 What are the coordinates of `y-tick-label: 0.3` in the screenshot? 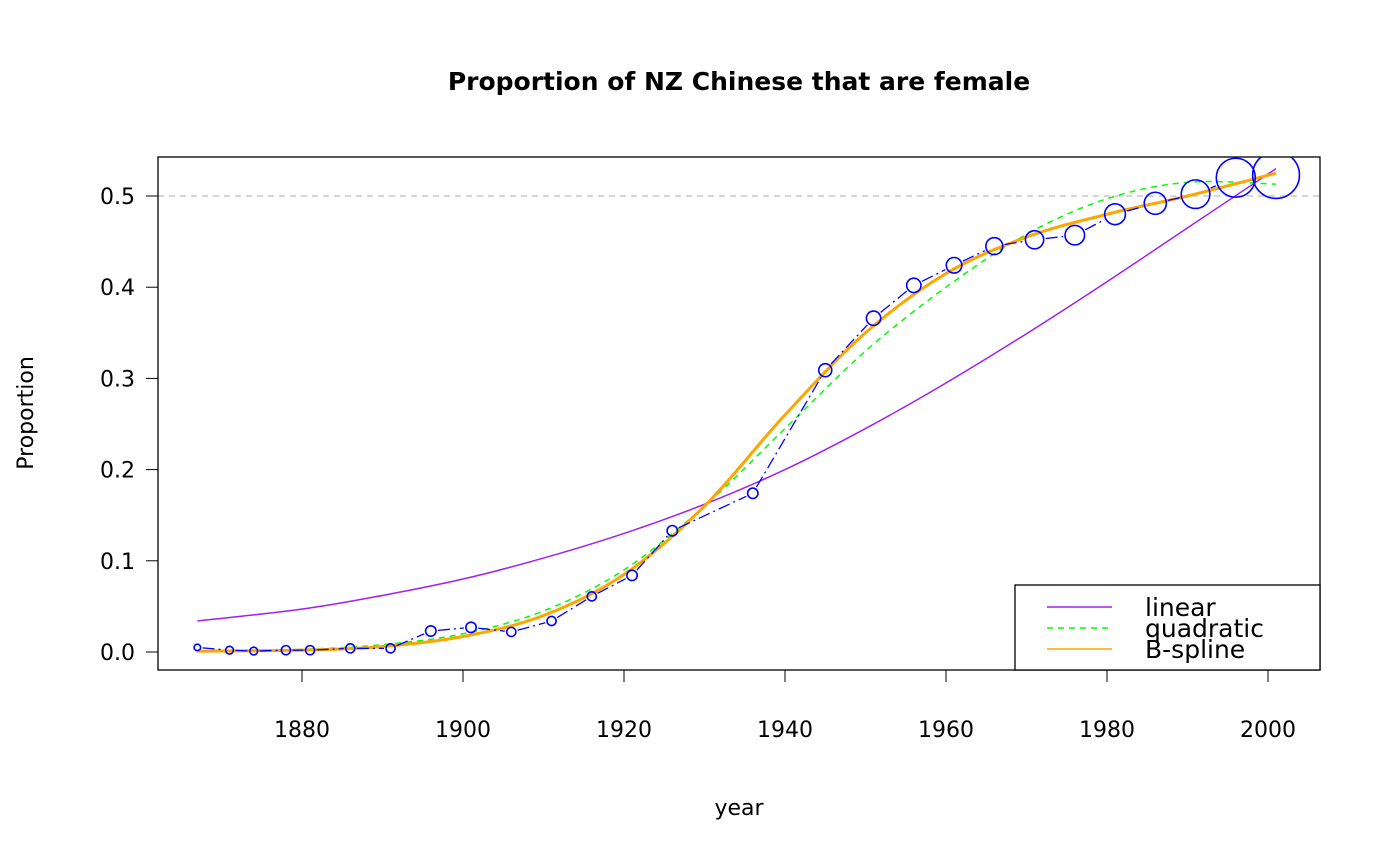 It's located at (117, 379).